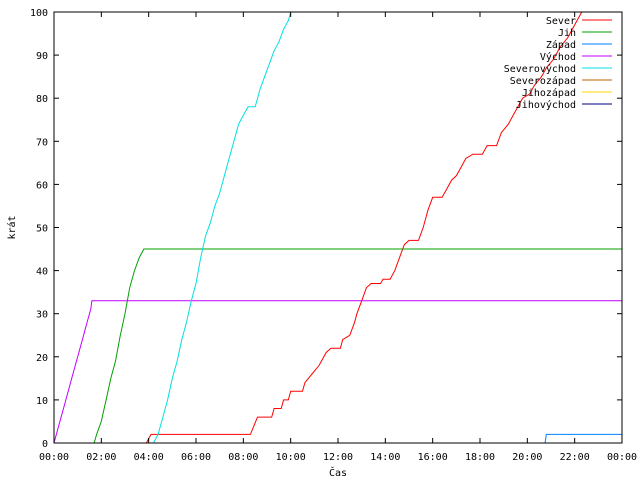  Describe the element at coordinates (42, 142) in the screenshot. I see `y-tick-label: 70` at that location.